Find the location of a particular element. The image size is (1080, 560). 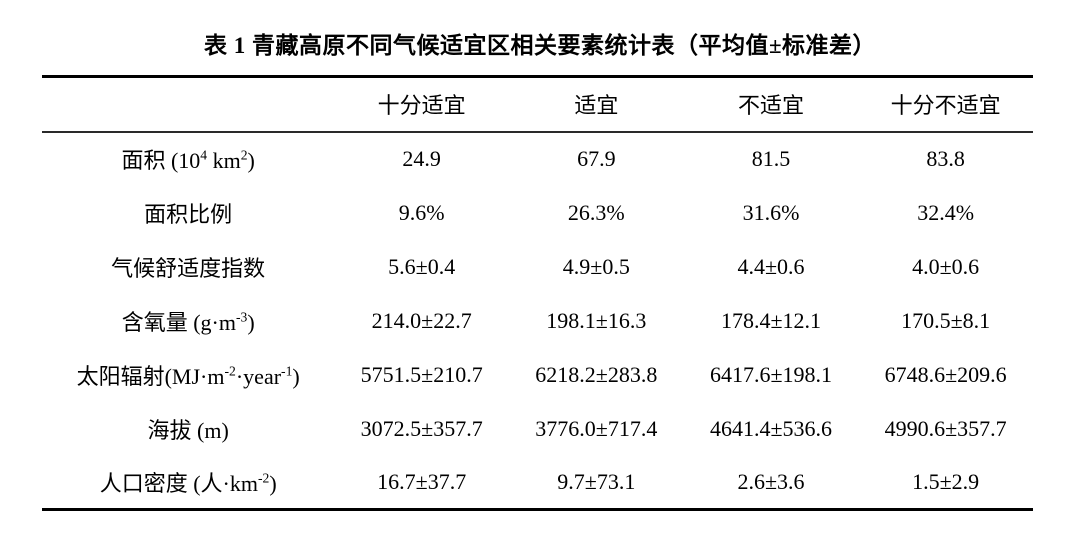

cell-value: 4641.4±536.6 is located at coordinates (771, 428).